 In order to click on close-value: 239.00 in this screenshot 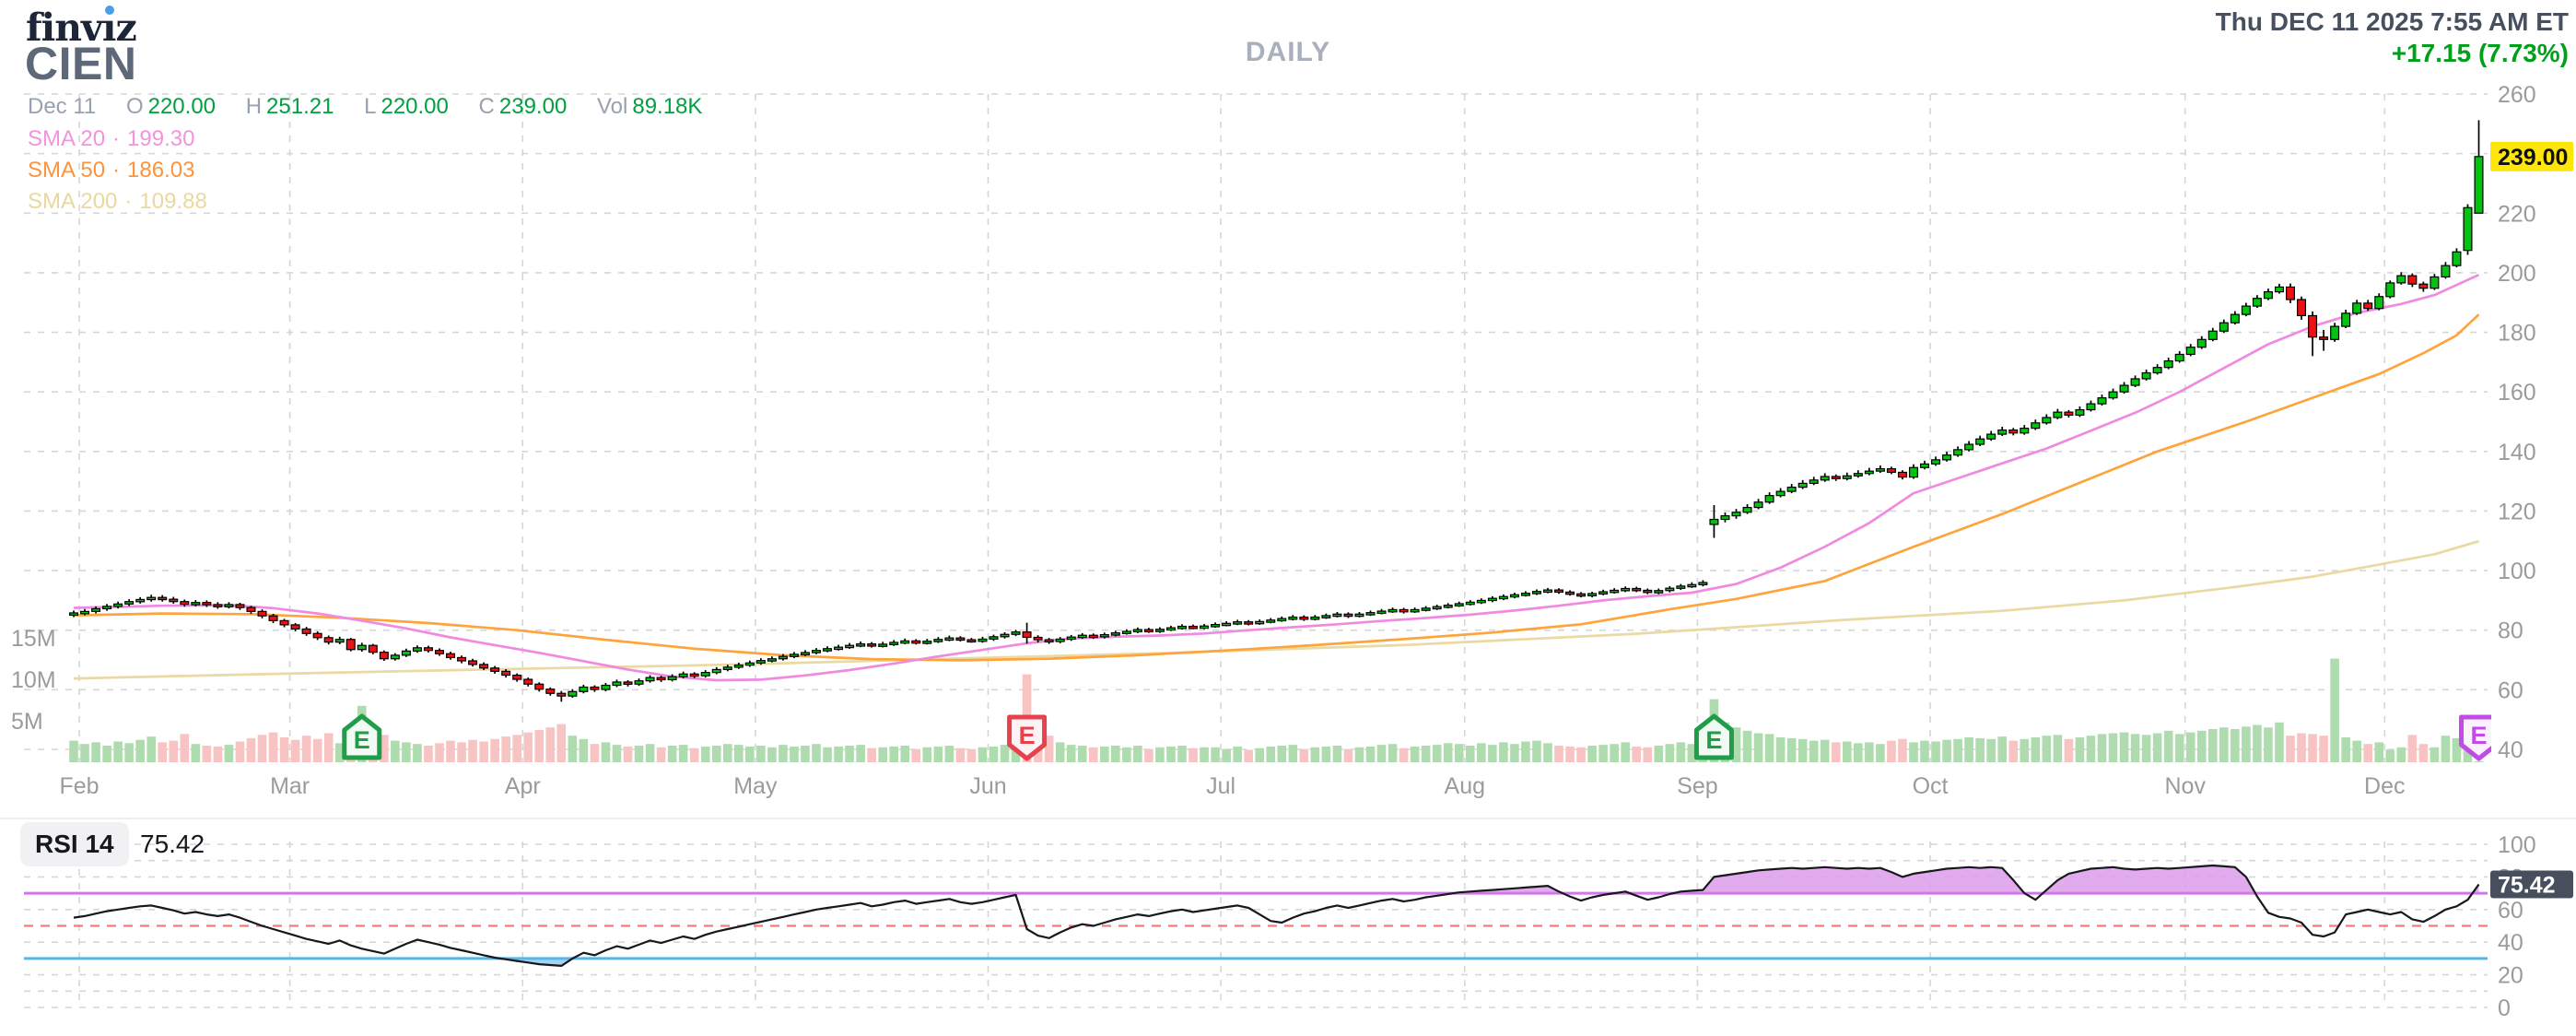, I will do `click(533, 107)`.